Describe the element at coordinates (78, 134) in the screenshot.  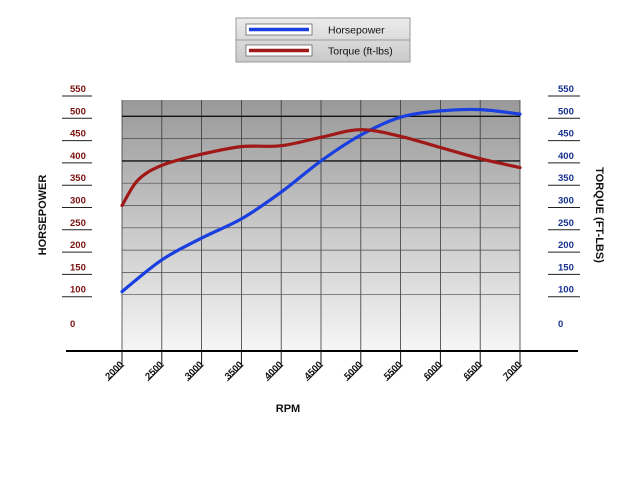
I see `left-tick-label: 450` at that location.